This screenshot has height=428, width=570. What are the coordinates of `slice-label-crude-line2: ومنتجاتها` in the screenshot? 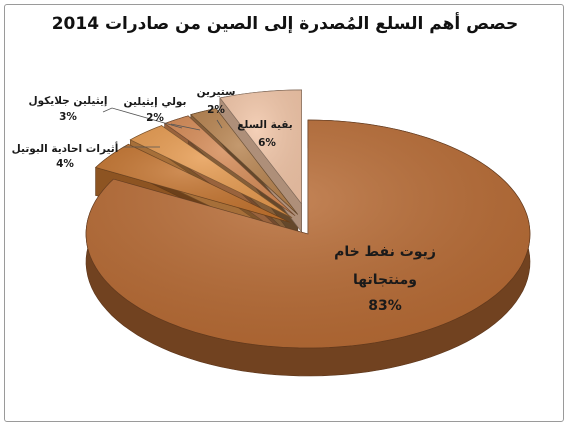 It's located at (385, 280).